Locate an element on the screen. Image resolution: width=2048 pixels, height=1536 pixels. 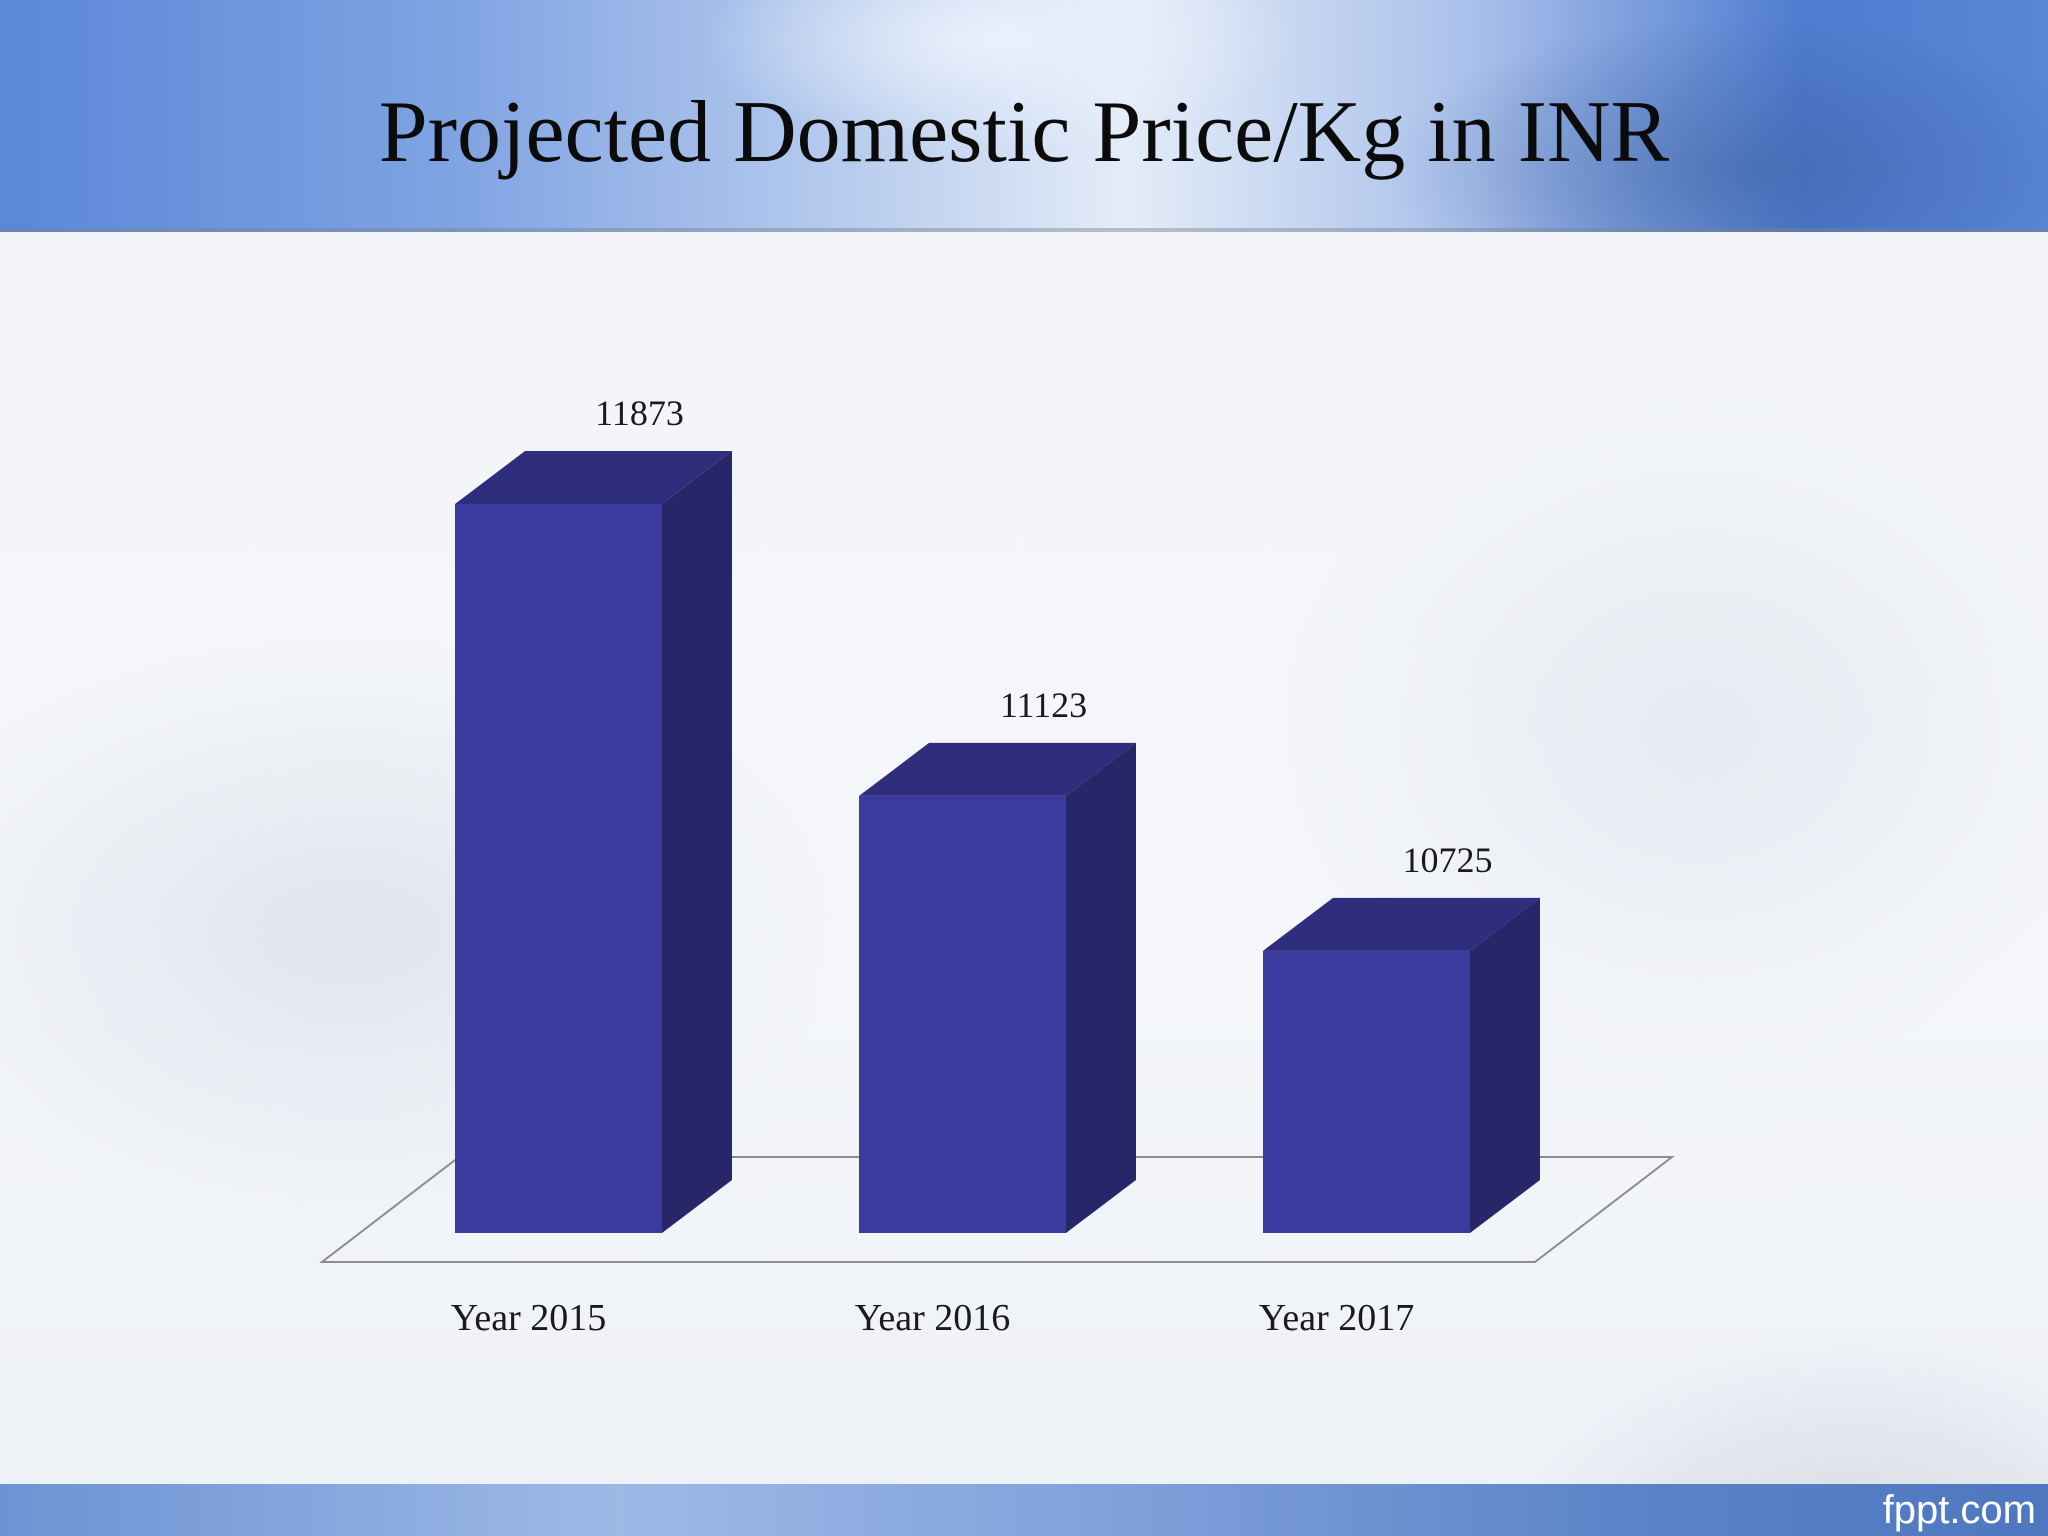
category-label: Year 2017 is located at coordinates (1337, 1318).